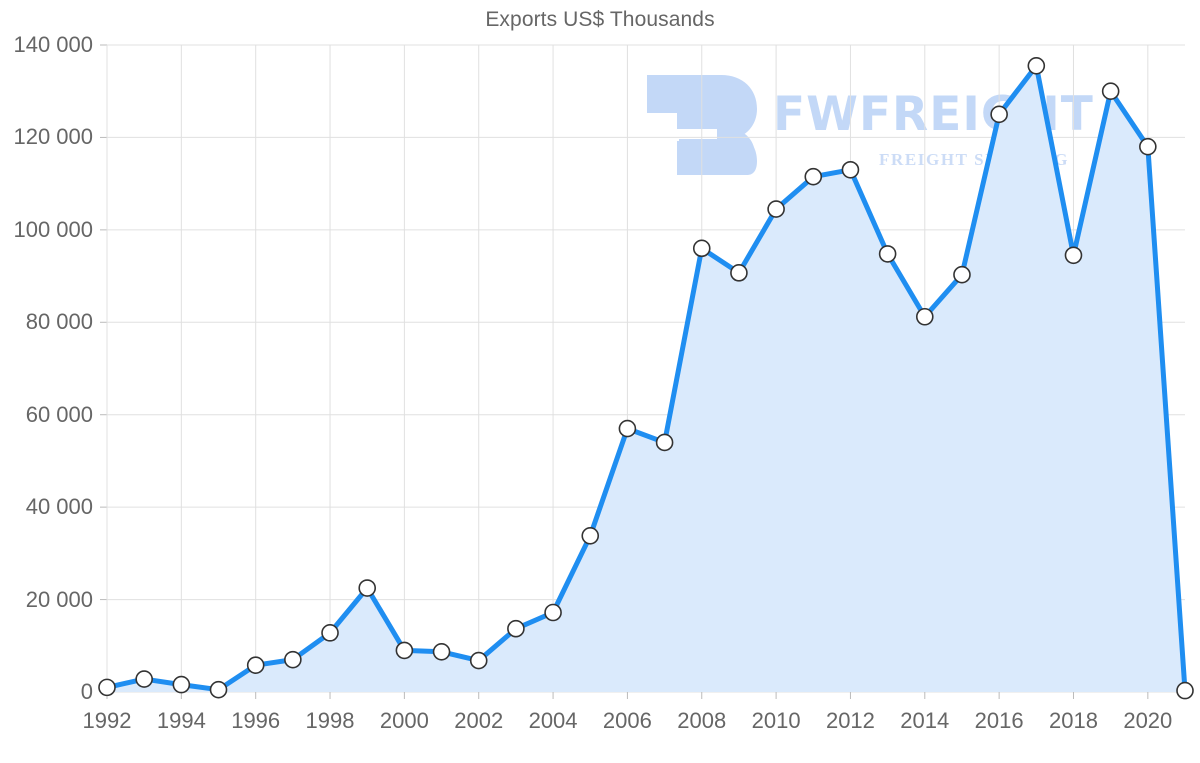 This screenshot has height=763, width=1200. Describe the element at coordinates (53, 137) in the screenshot. I see `y-axis-tick-label: 120 000` at that location.